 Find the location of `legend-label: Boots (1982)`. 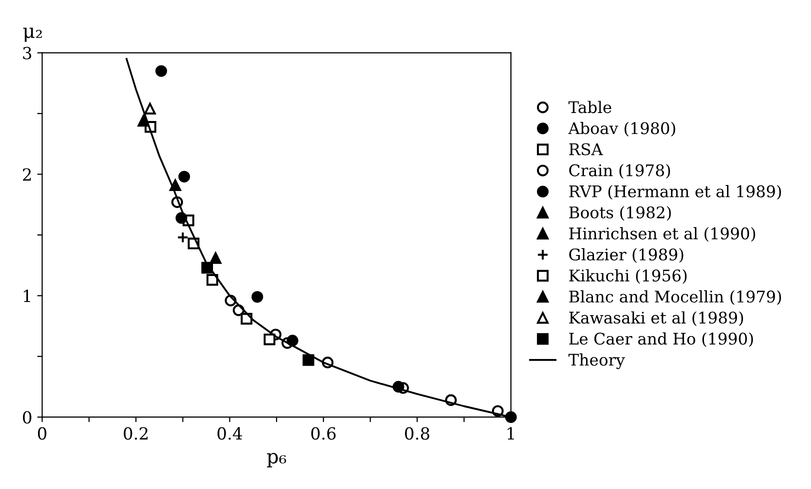

legend-label: Boots (1982) is located at coordinates (620, 213).